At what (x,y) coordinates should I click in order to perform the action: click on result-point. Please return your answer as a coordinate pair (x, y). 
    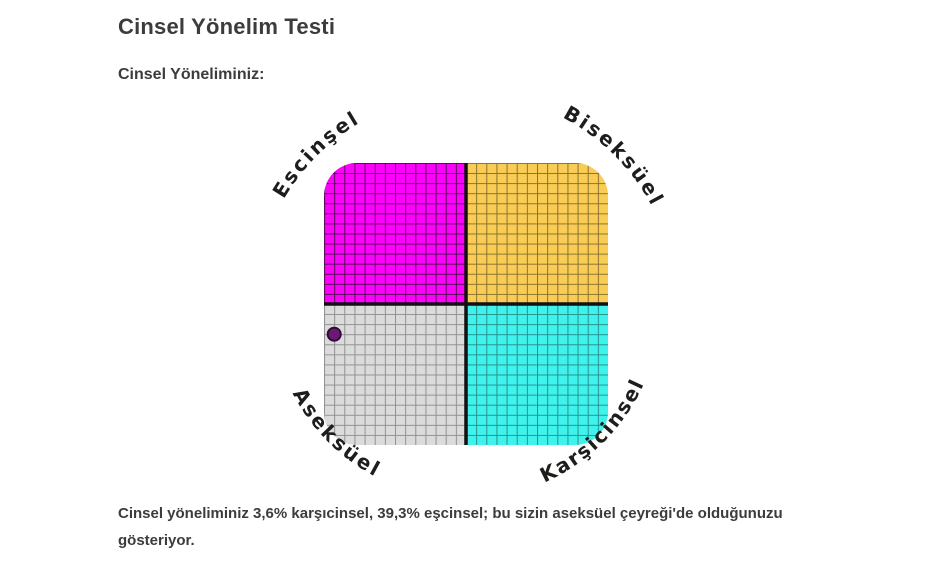
    Looking at the image, I should click on (334, 334).